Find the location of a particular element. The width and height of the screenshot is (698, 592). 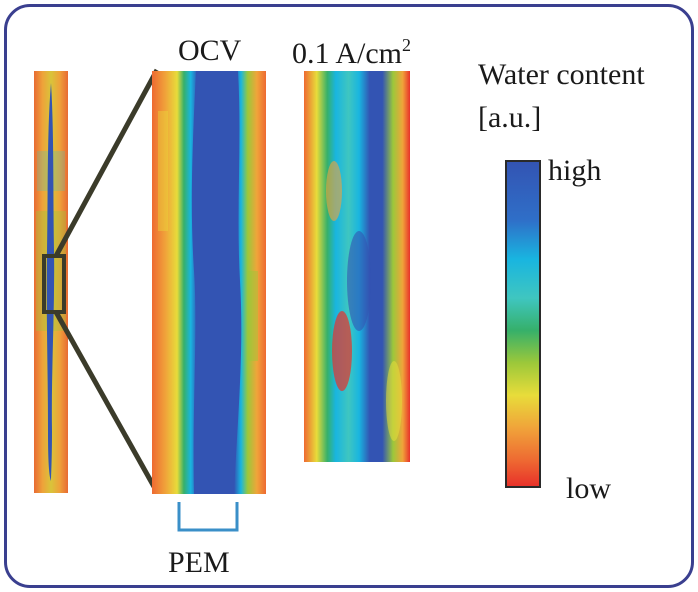

ocv-label: OCV is located at coordinates (210, 50).